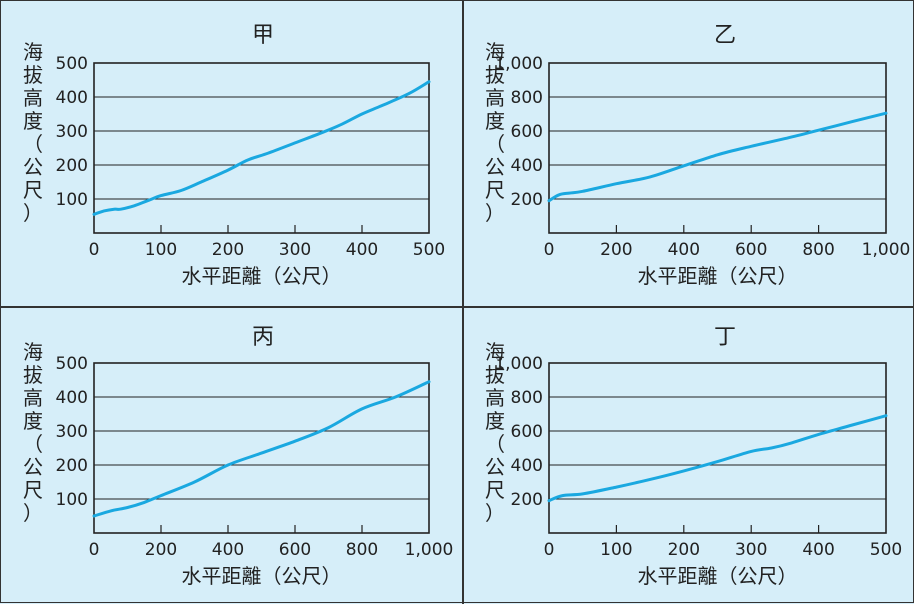  Describe the element at coordinates (725, 35) in the screenshot. I see `chart-title: 乙` at that location.